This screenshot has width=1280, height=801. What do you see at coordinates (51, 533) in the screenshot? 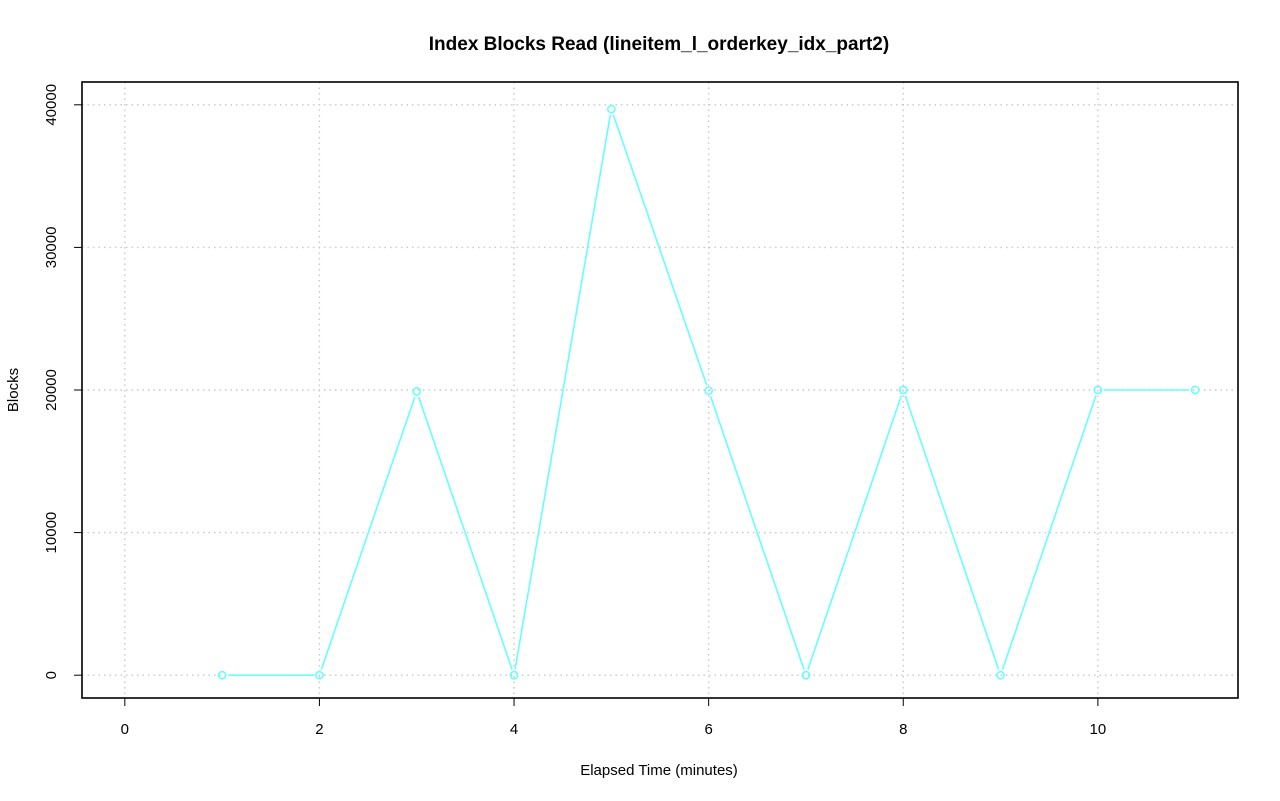
I see `y-tick-label: 10000` at bounding box center [51, 533].